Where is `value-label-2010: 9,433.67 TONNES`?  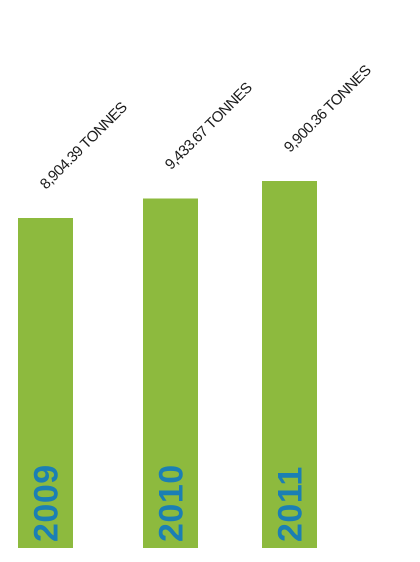
value-label-2010: 9,433.67 TONNES is located at coordinates (209, 126).